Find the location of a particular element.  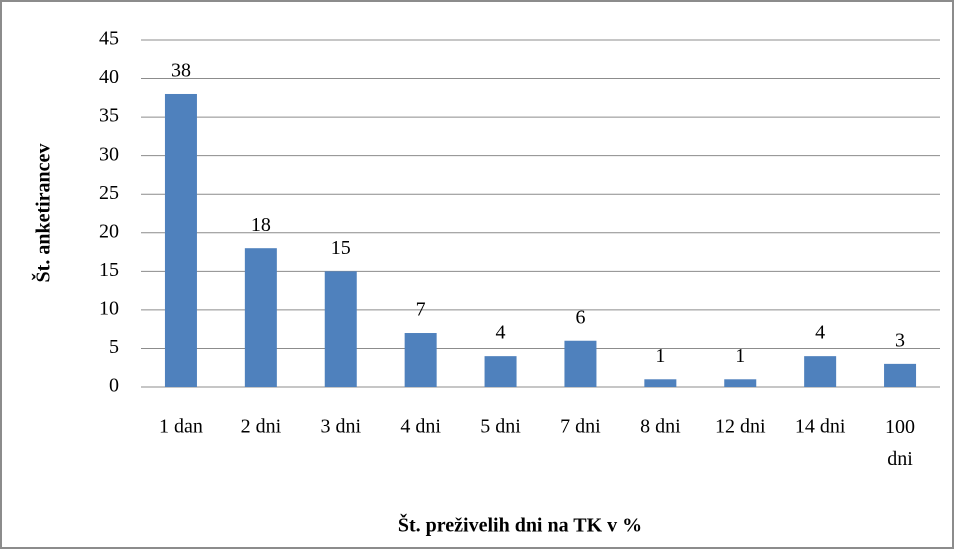

y-tick-label: 45 is located at coordinates (109, 39).